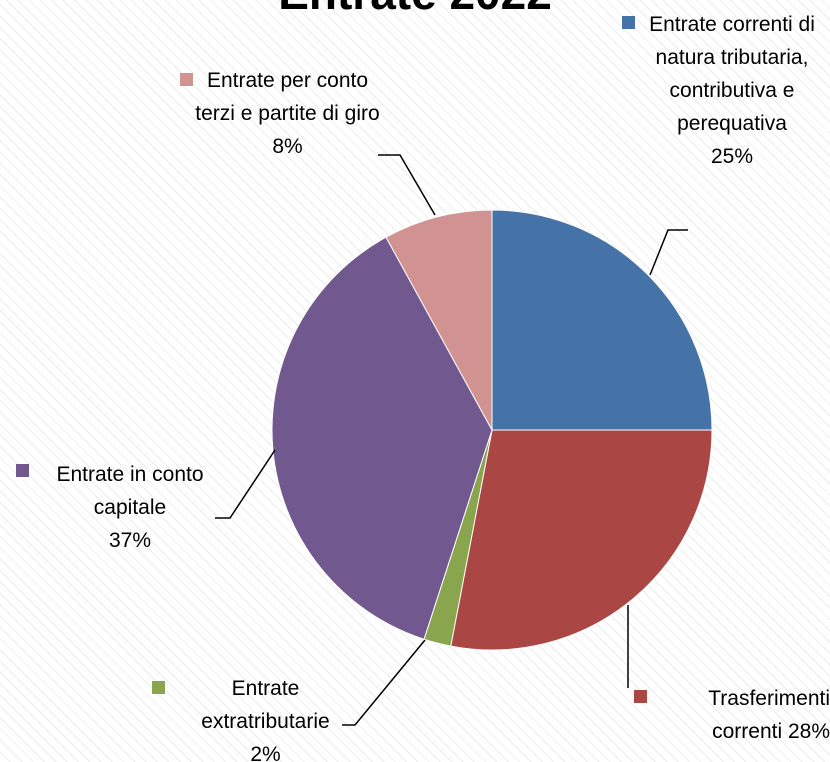 The height and width of the screenshot is (762, 830). I want to click on slice-label: Entrate extratributarie 2%, so click(265, 717).